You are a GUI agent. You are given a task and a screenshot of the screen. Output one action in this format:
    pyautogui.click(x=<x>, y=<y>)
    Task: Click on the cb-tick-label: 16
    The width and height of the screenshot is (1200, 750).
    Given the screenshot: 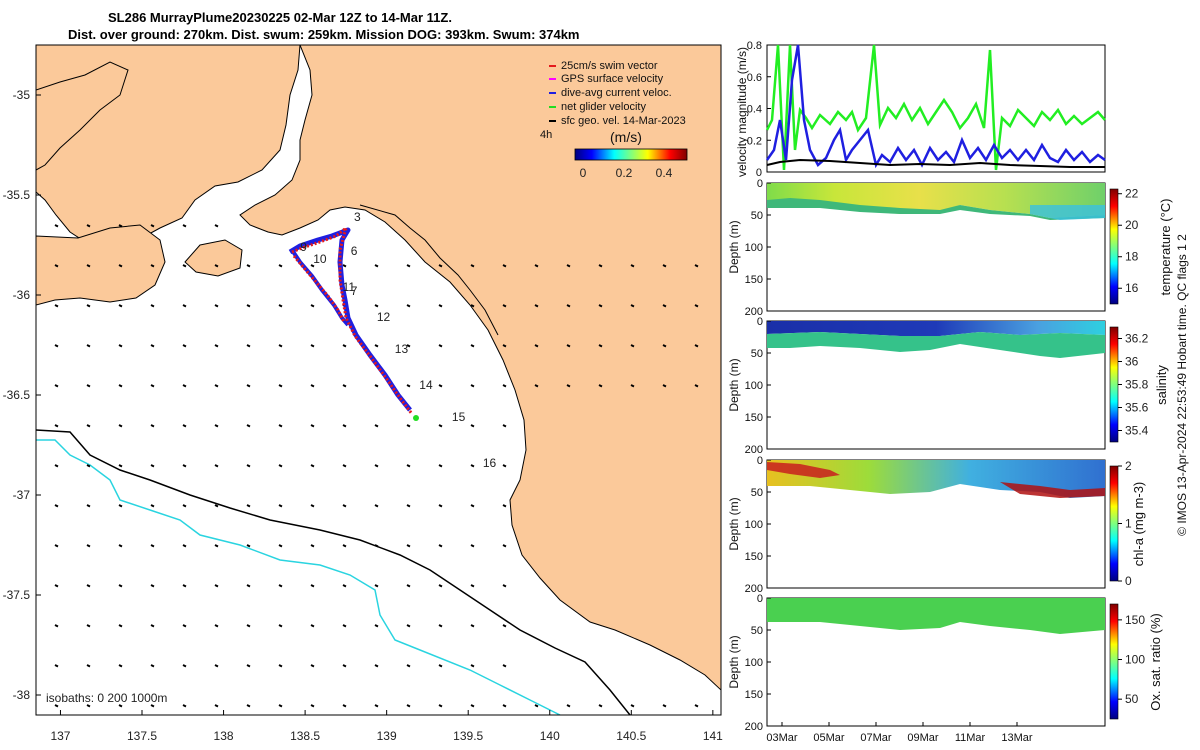 What is the action you would take?
    pyautogui.click(x=1132, y=288)
    